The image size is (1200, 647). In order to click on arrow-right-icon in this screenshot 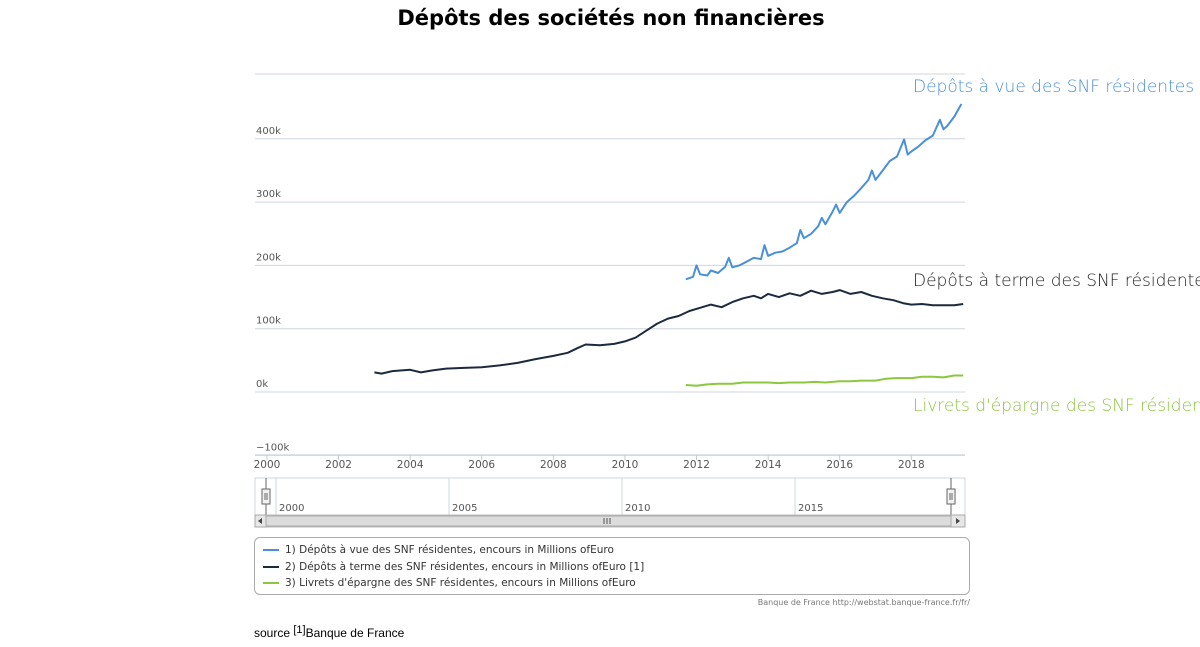, I will do `click(958, 521)`.